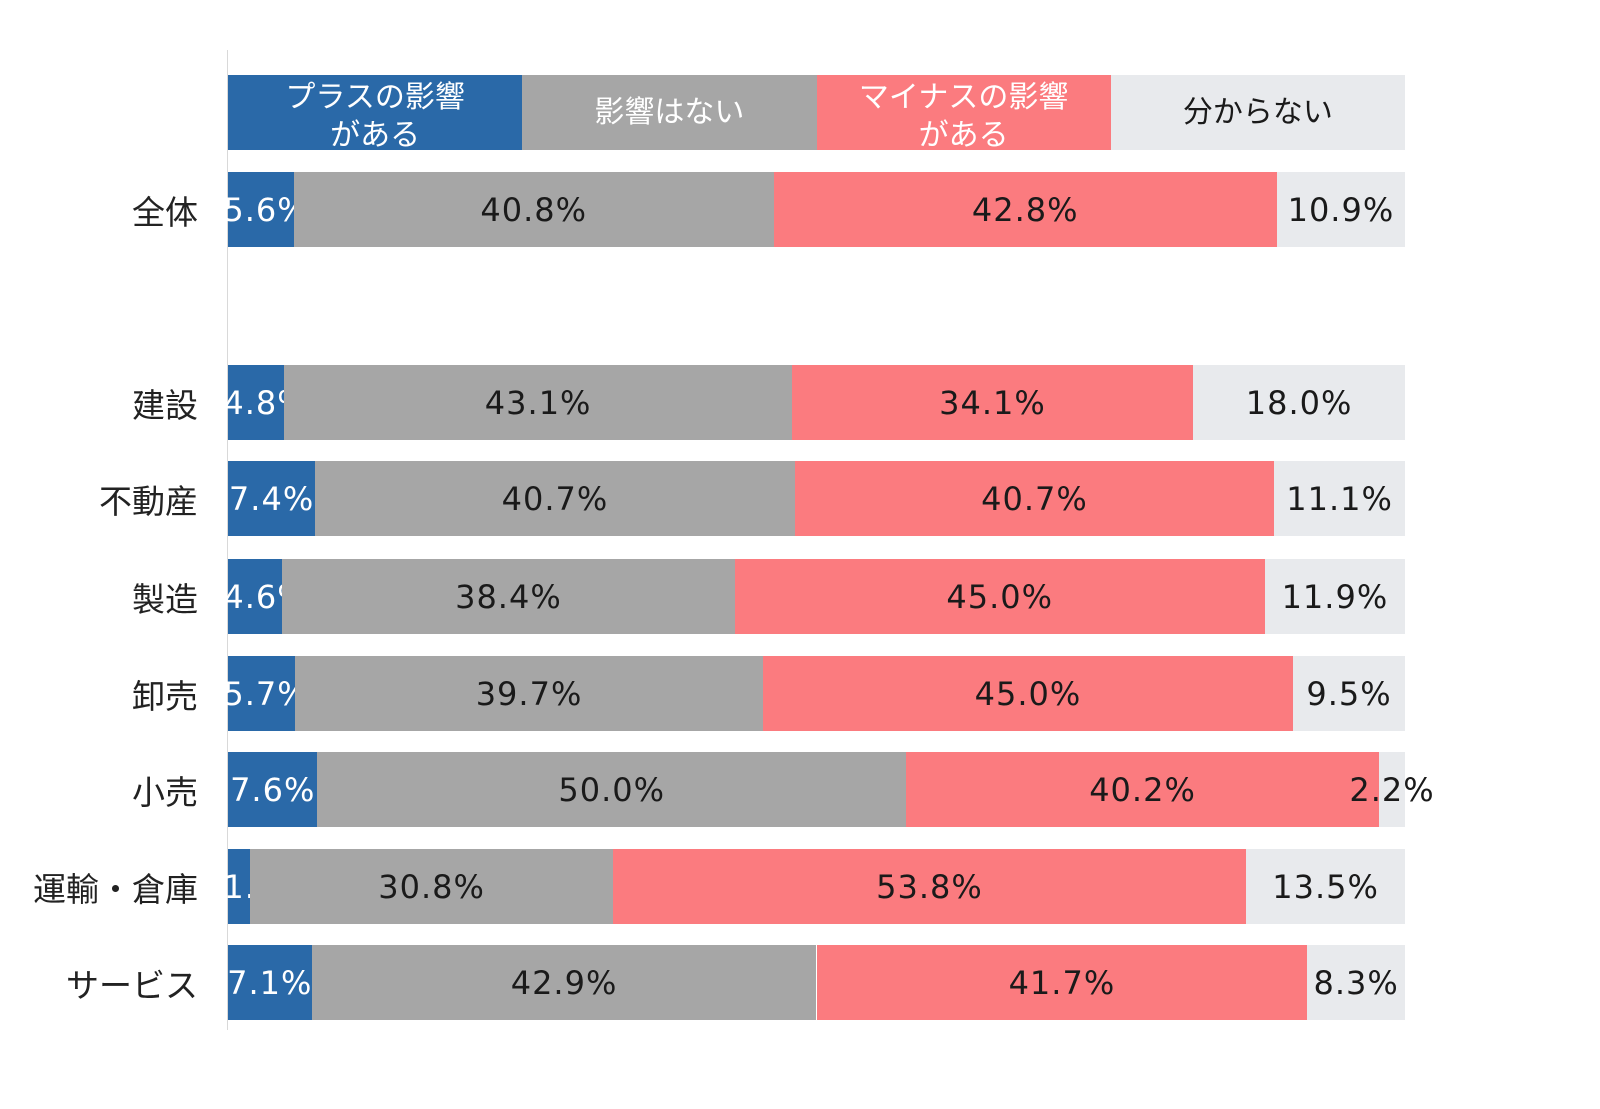  I want to click on legend-label-line1: 分からない, so click(1257, 112).